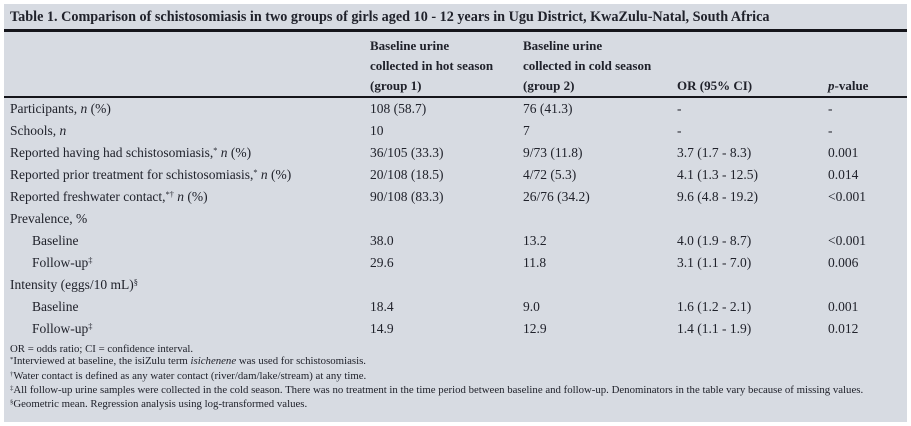 This screenshot has width=911, height=426. I want to click on title-rule, so click(455, 30).